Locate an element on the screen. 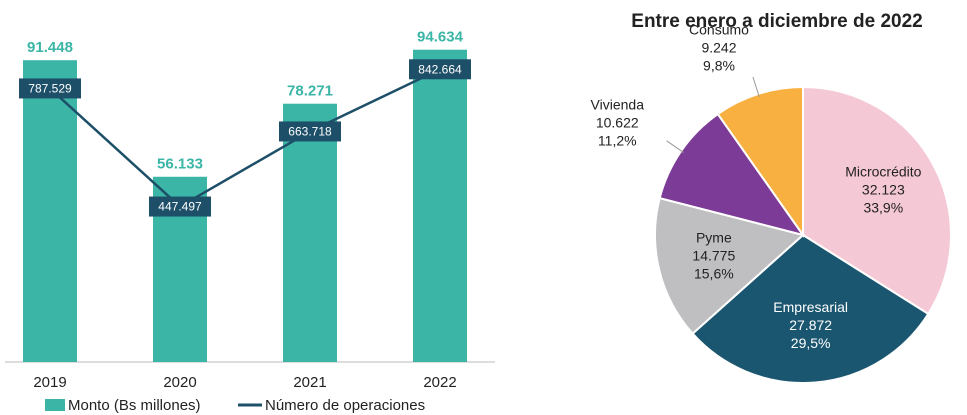  x-tick-label: 2022 is located at coordinates (439, 382).